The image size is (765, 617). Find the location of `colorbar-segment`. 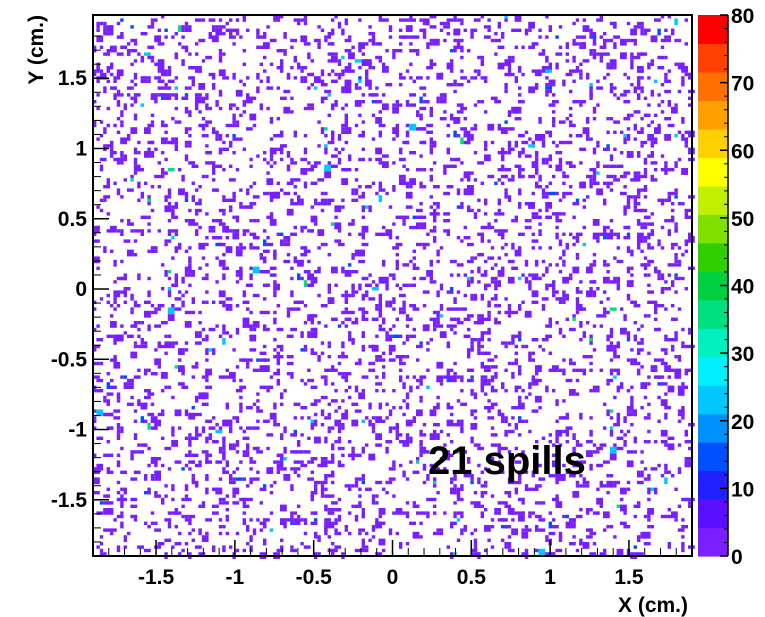

colorbar-segment is located at coordinates (713, 58).